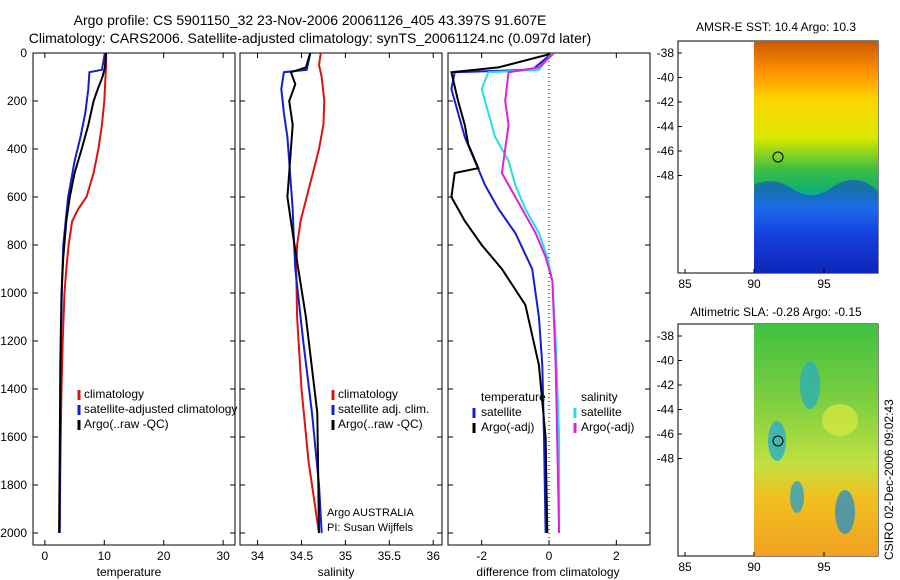 The image size is (900, 580). What do you see at coordinates (481, 556) in the screenshot?
I see `x-tick-label: -2` at bounding box center [481, 556].